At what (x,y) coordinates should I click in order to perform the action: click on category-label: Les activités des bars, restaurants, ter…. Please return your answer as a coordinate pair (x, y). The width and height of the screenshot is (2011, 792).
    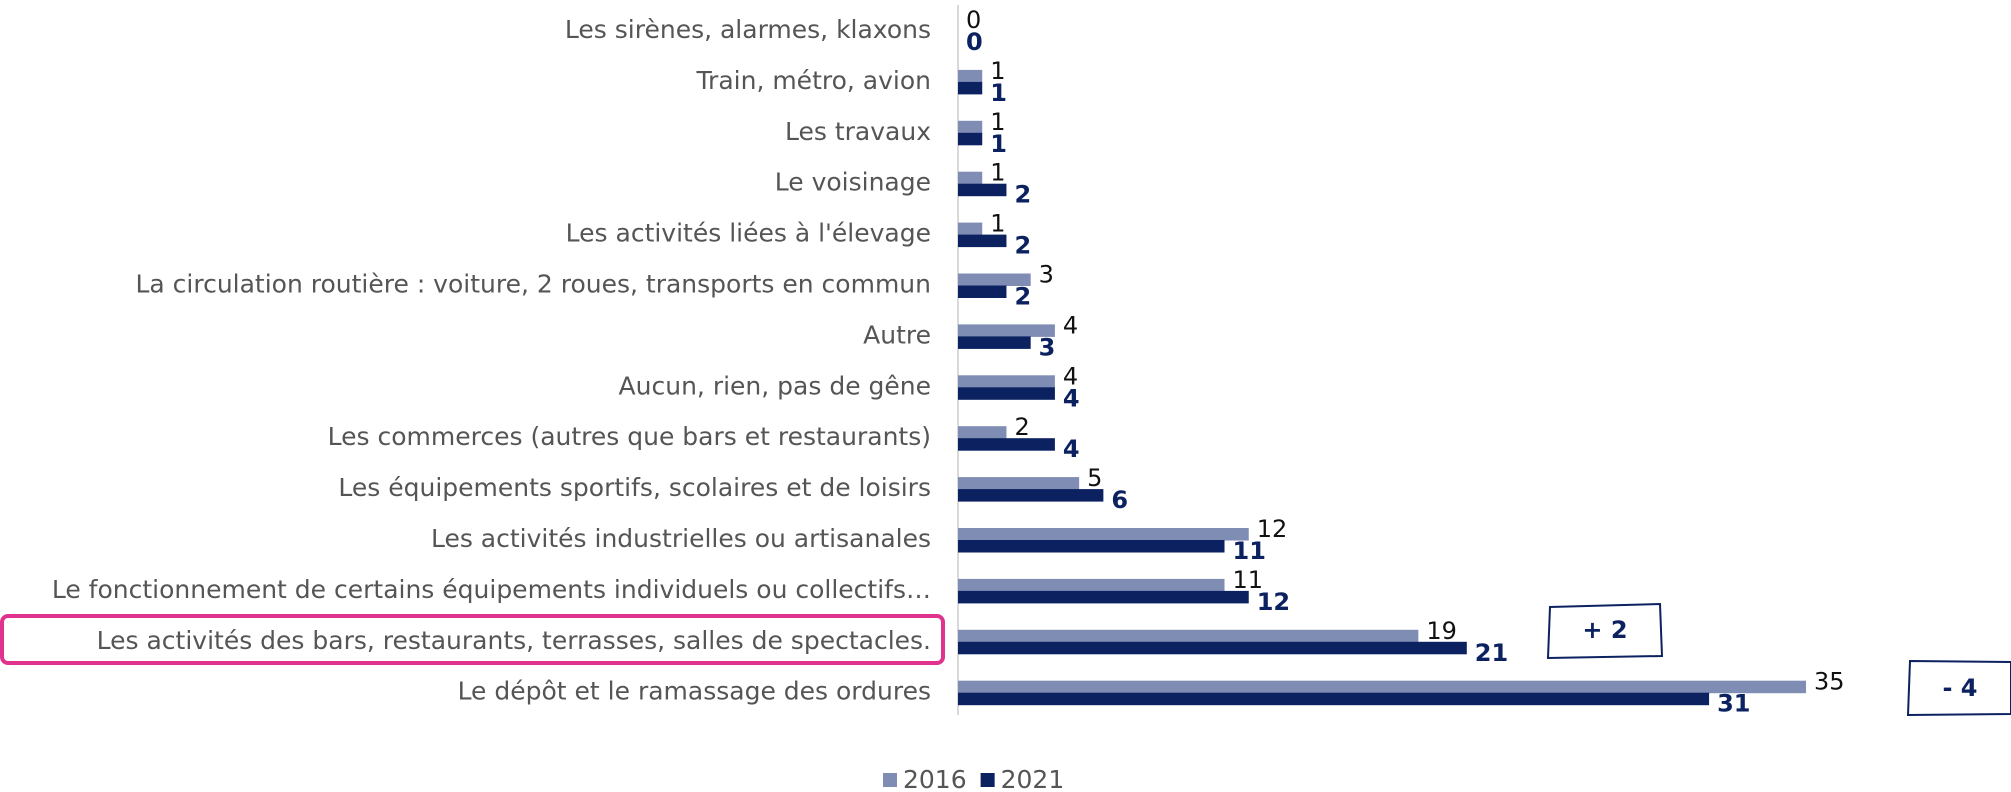
    Looking at the image, I should click on (514, 640).